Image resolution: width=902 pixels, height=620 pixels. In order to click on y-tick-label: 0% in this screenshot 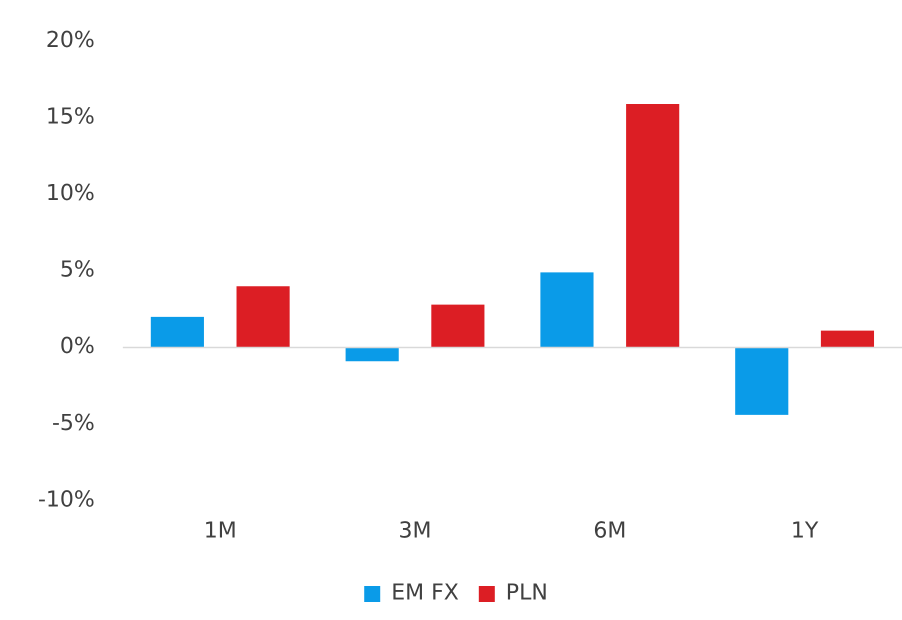, I will do `click(77, 347)`.